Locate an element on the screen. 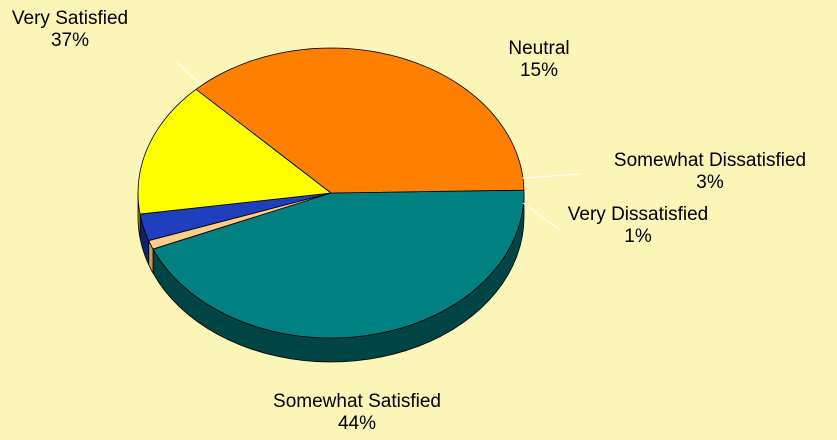  leader-line-very-satisfied is located at coordinates (188, 73).